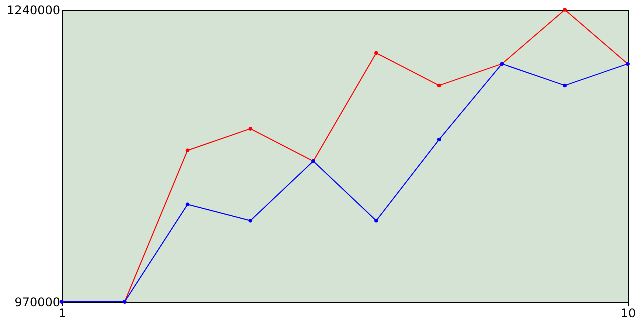 Image resolution: width=640 pixels, height=320 pixels. Describe the element at coordinates (628, 313) in the screenshot. I see `x-tick-label: 10` at that location.